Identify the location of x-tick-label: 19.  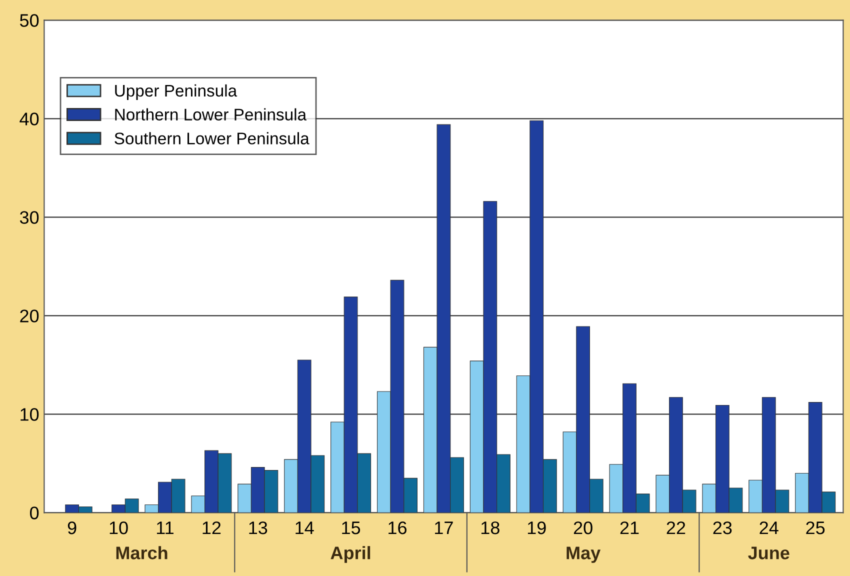
(537, 527).